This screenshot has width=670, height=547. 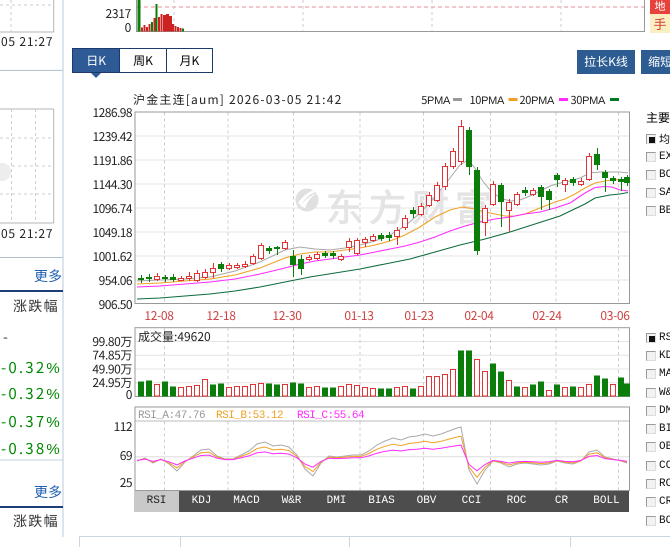 What do you see at coordinates (249, 416) in the screenshot?
I see `svg-text: RSI_B:53.12` at bounding box center [249, 416].